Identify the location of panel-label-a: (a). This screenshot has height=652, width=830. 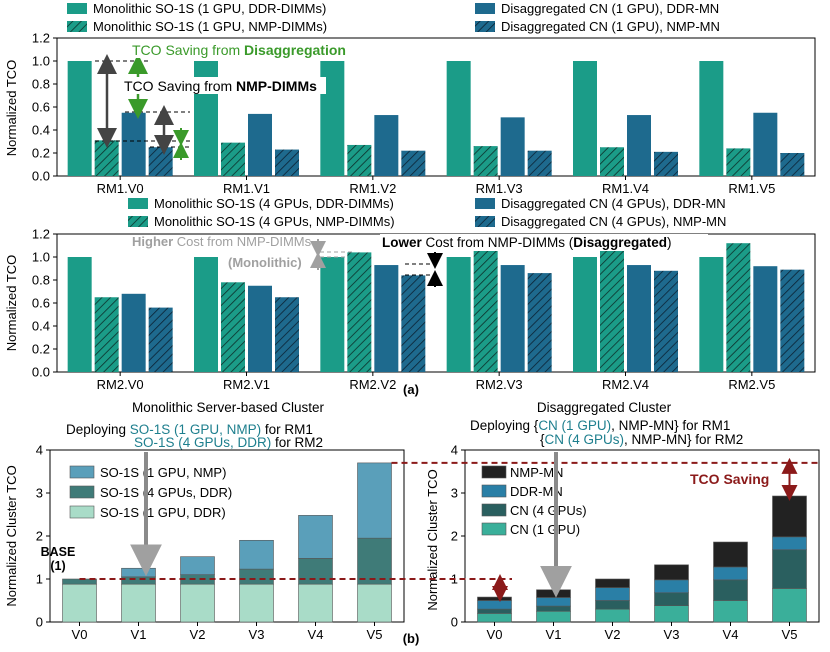
(411, 389).